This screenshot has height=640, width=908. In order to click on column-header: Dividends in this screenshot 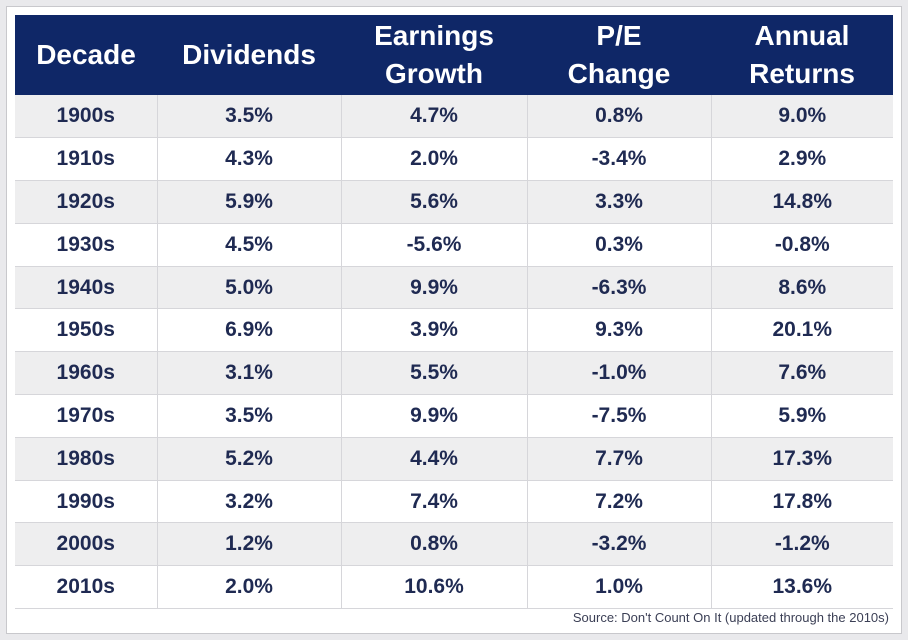, I will do `click(249, 55)`.